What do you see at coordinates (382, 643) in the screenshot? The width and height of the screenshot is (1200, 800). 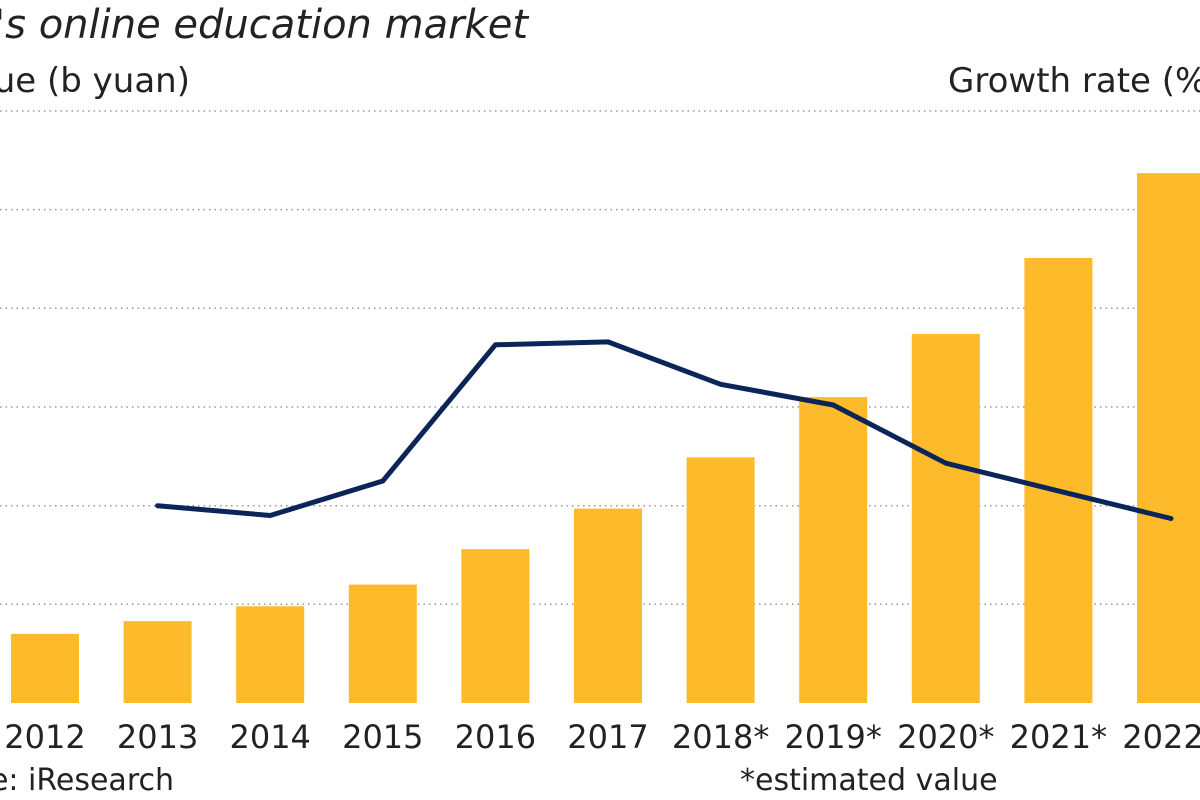 I see `bar-2015` at bounding box center [382, 643].